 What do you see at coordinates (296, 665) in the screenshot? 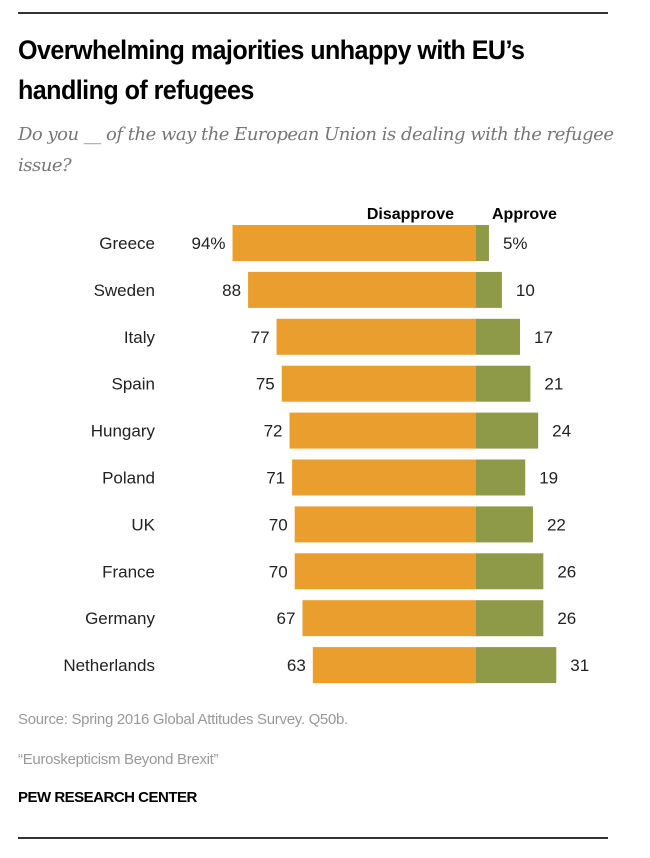
I see `data-label-disapprove: 63` at bounding box center [296, 665].